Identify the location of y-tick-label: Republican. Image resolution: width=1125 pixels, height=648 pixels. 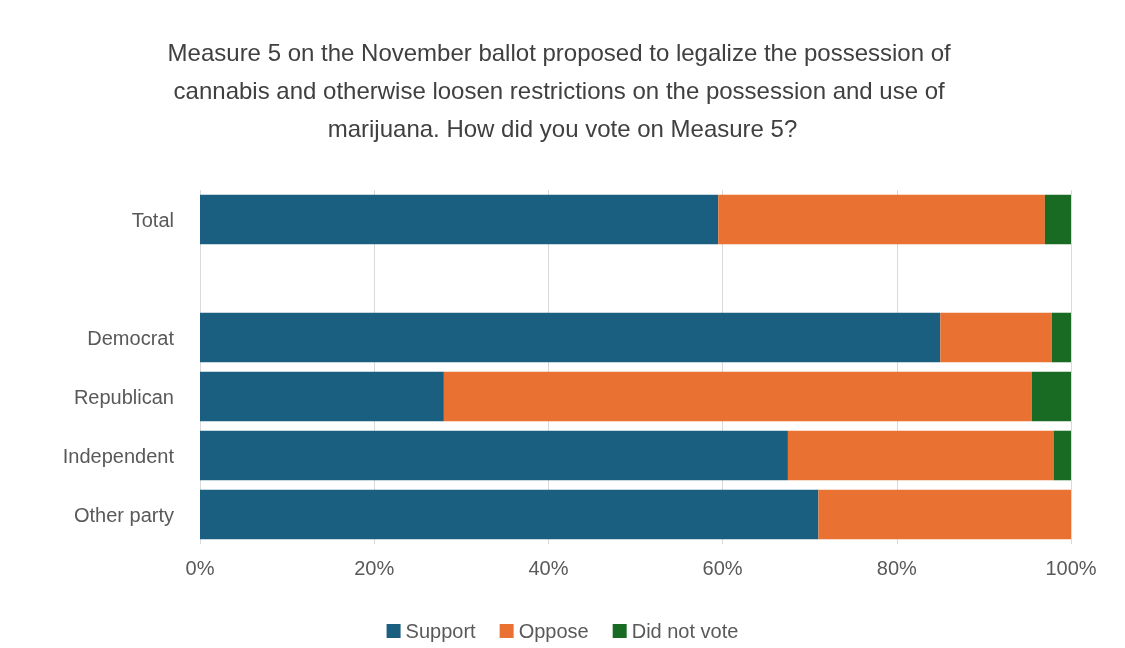
(123, 396).